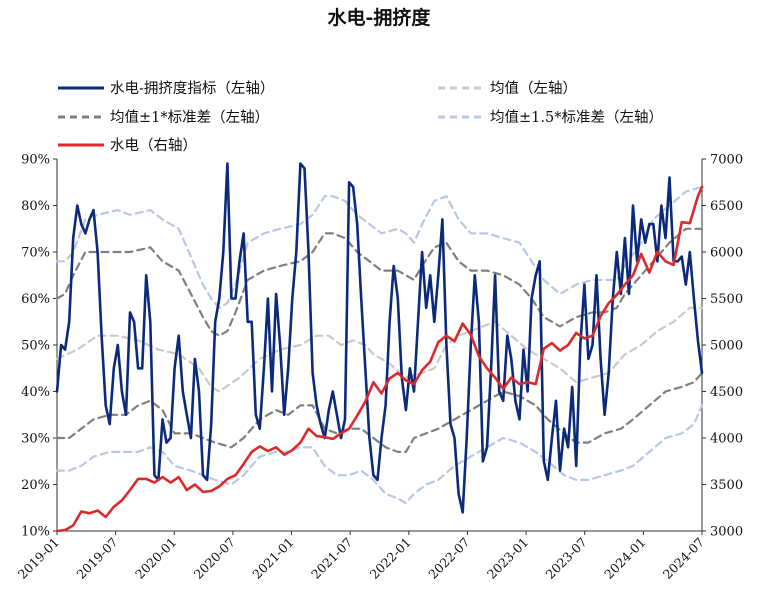 Image resolution: width=759 pixels, height=607 pixels. I want to click on x-tick-label: 2022-07, so click(448, 557).